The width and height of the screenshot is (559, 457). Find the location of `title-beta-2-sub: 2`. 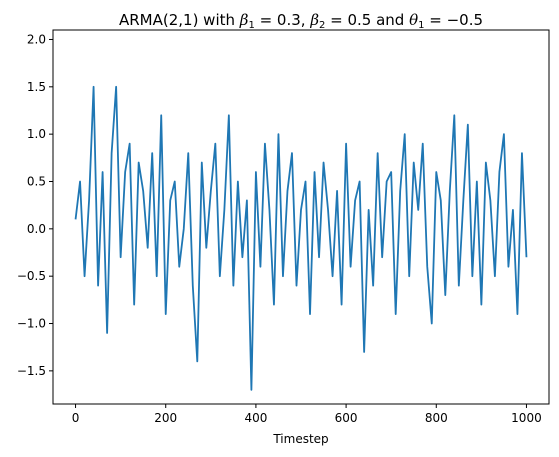

title-beta-2-sub: 2 is located at coordinates (322, 25).